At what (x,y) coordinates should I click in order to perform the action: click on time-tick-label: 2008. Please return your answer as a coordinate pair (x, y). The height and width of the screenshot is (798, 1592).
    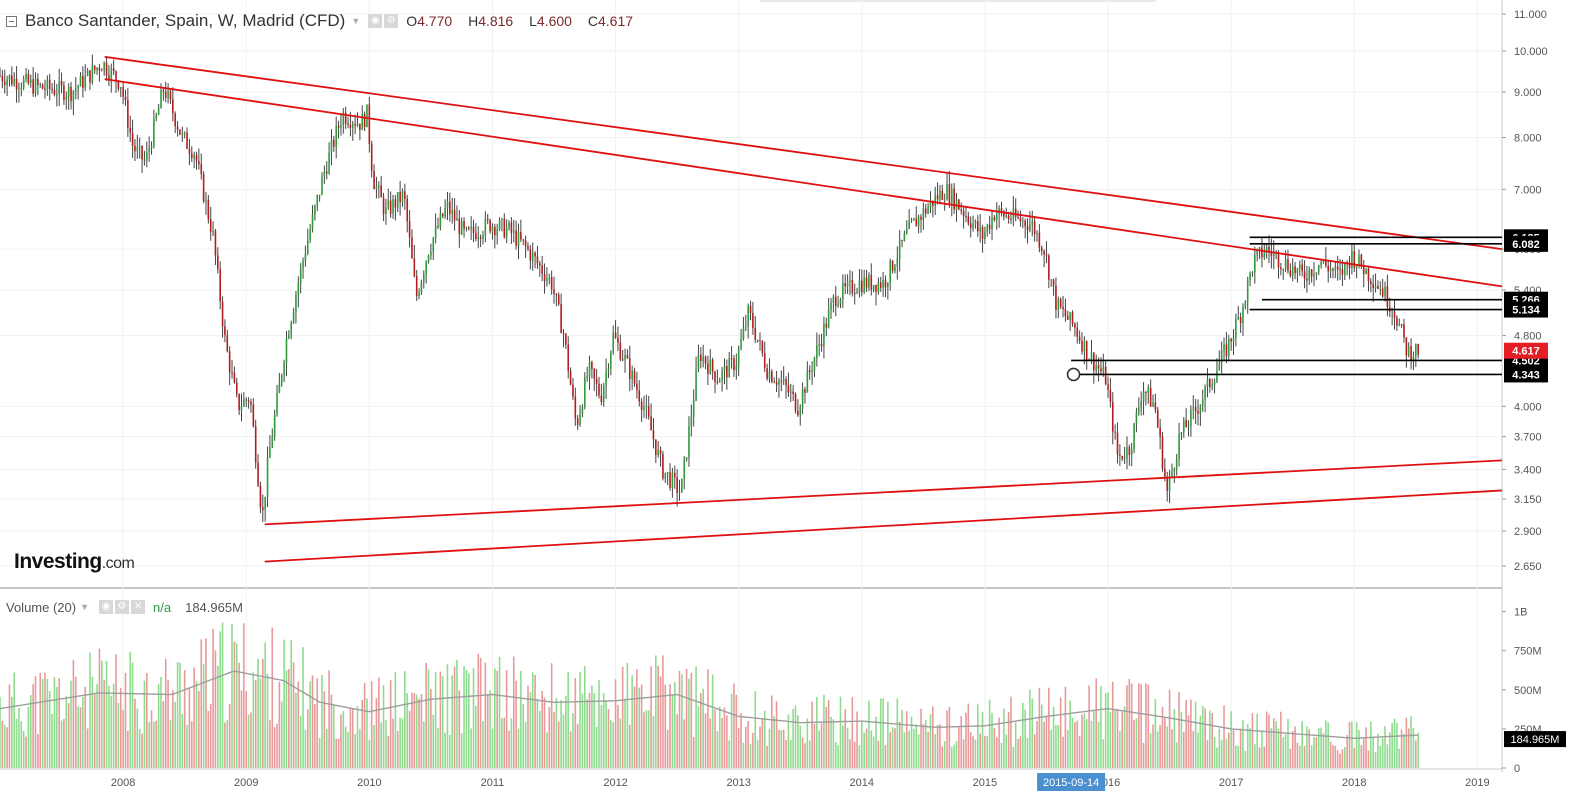
    Looking at the image, I should click on (123, 783).